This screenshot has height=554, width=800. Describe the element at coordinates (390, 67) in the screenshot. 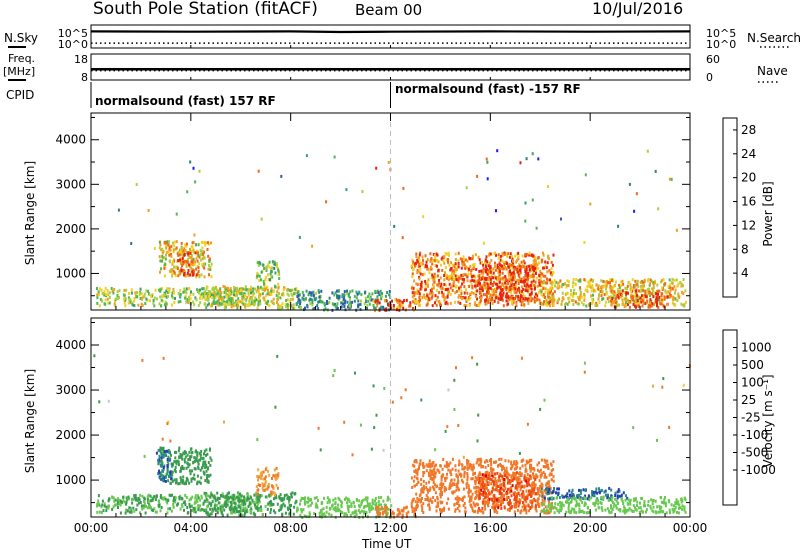

I see `freq-panel-frame` at that location.